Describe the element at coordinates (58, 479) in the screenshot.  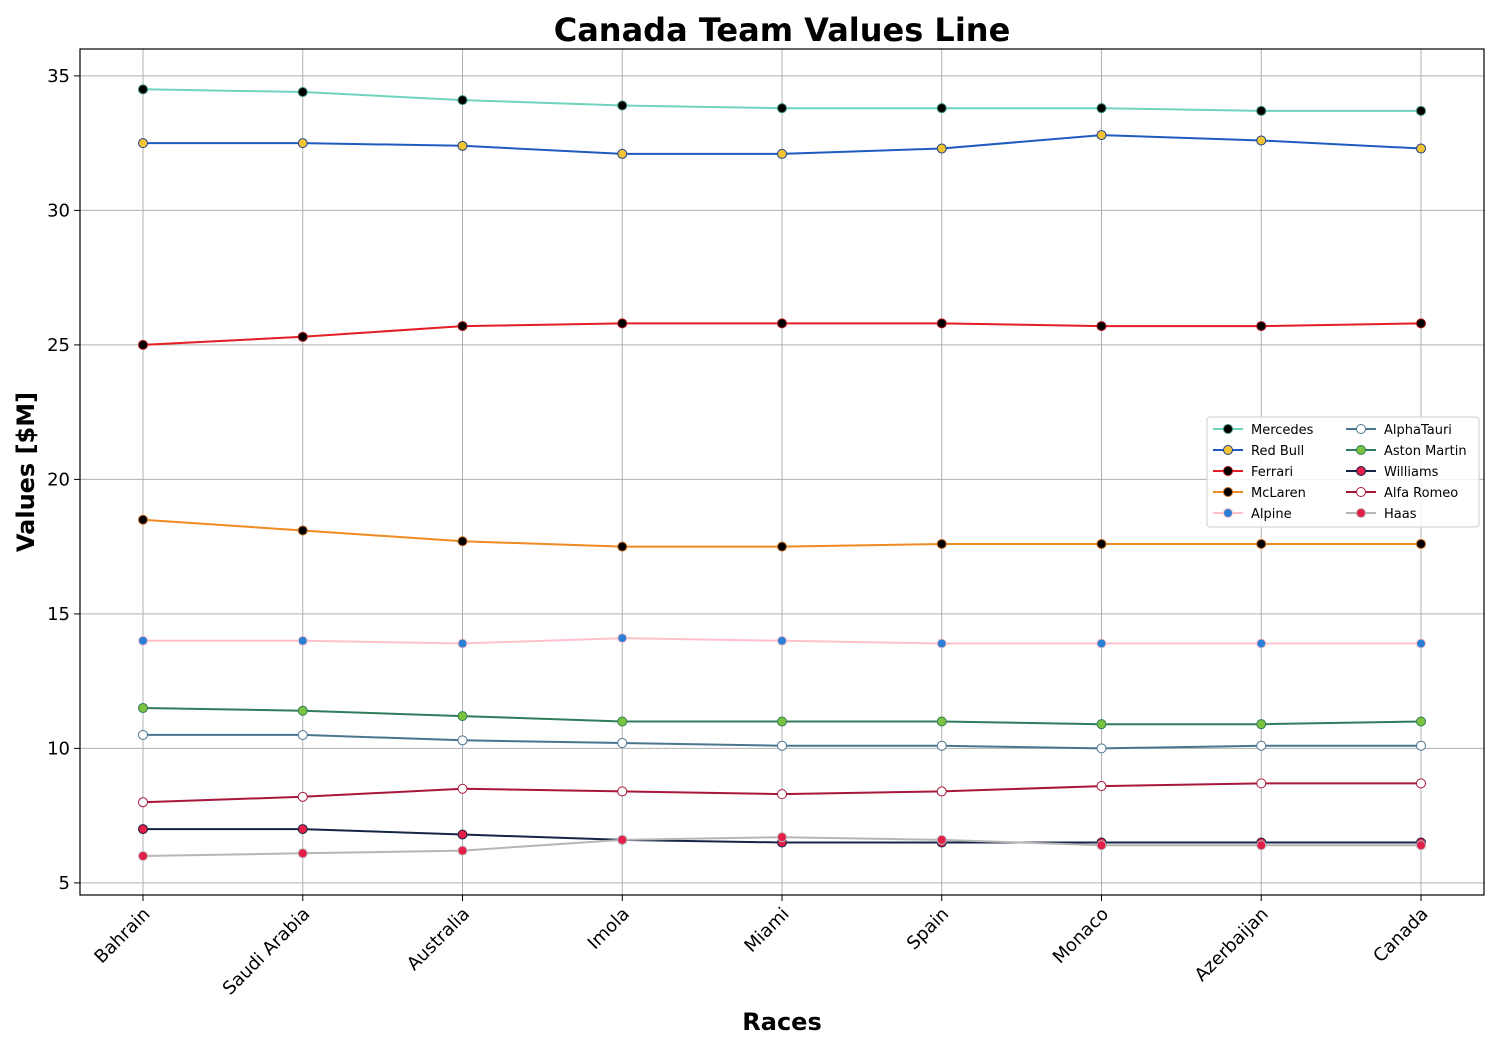
I see `y-tick-label: 20` at that location.